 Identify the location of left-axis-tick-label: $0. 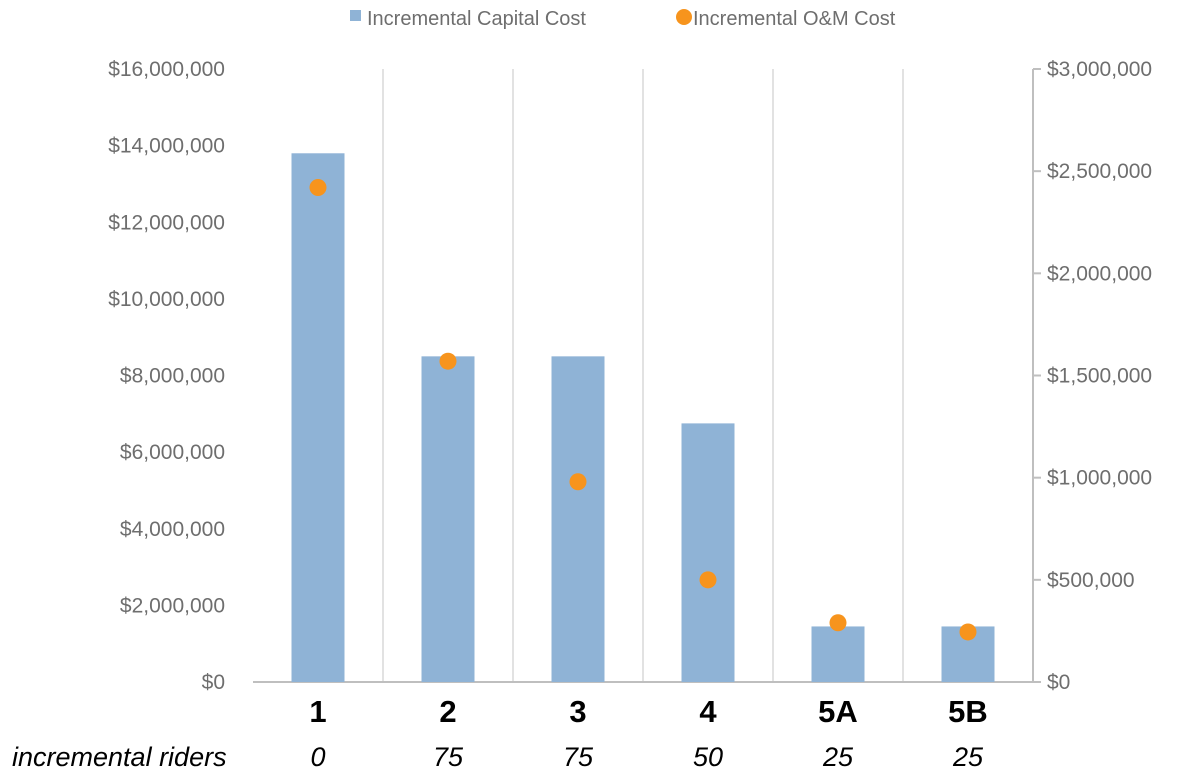
(213, 682).